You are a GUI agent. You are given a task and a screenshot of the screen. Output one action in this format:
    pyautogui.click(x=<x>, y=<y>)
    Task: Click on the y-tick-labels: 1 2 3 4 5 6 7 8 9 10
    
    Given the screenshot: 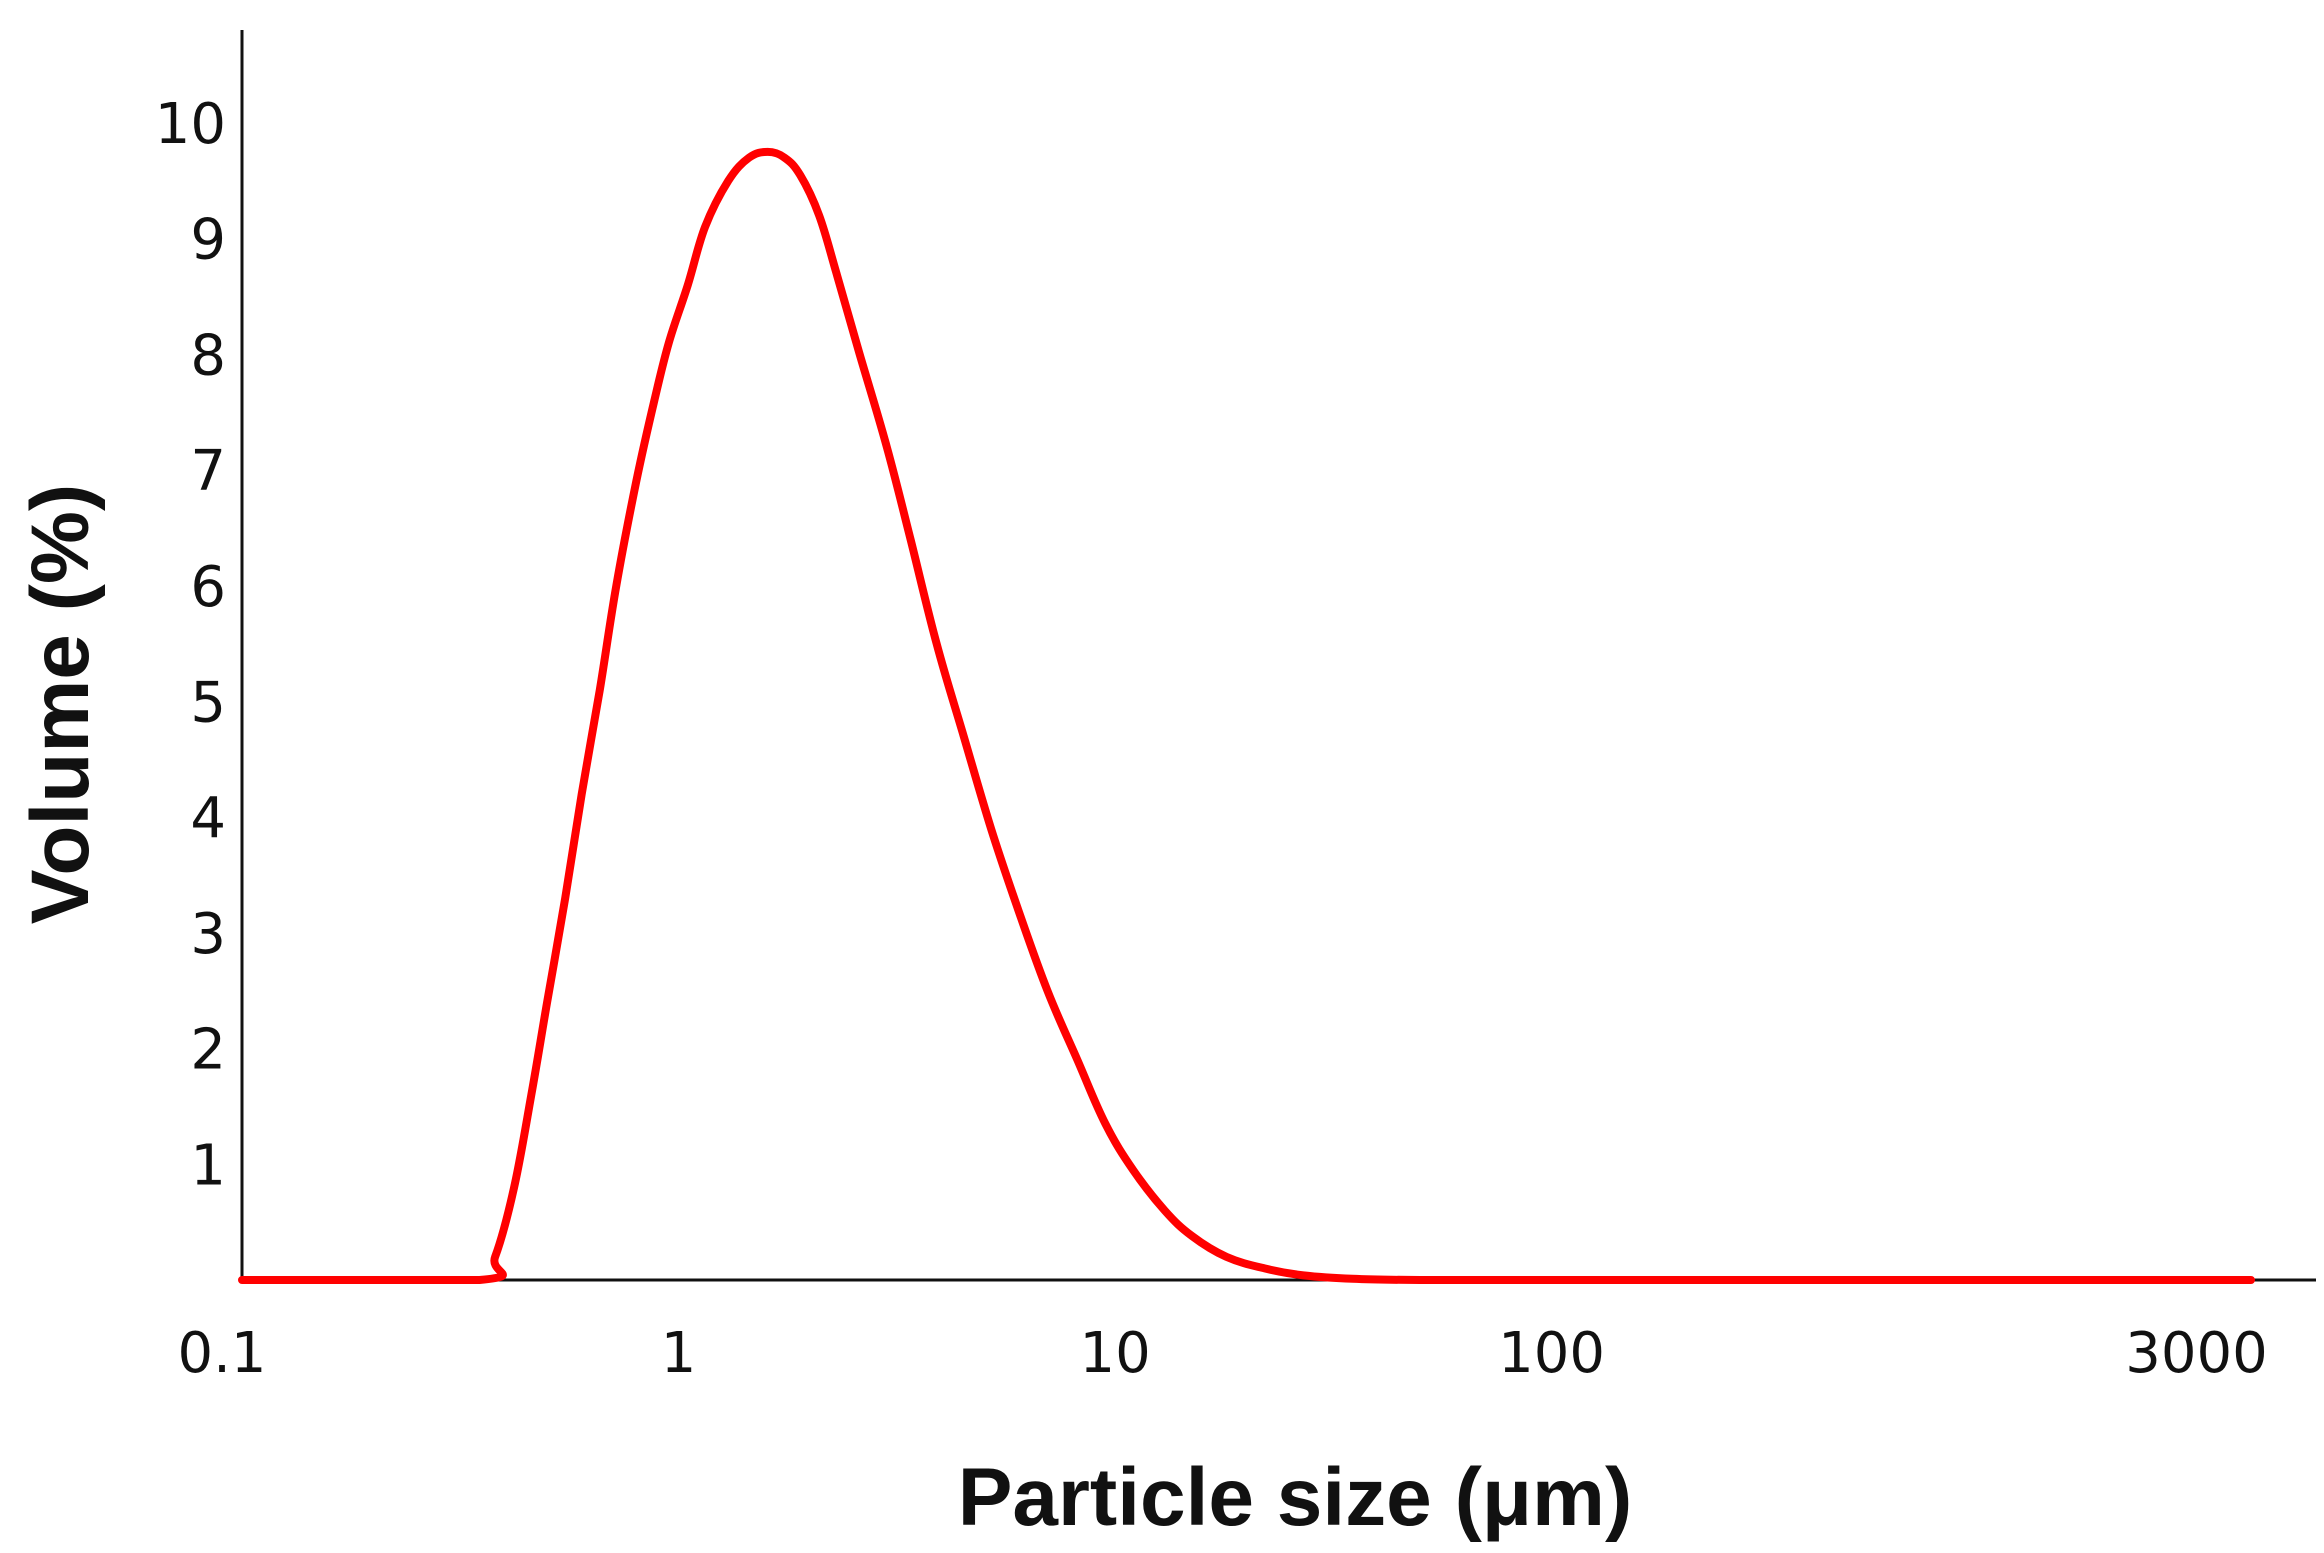 What is the action you would take?
    pyautogui.click(x=190, y=645)
    